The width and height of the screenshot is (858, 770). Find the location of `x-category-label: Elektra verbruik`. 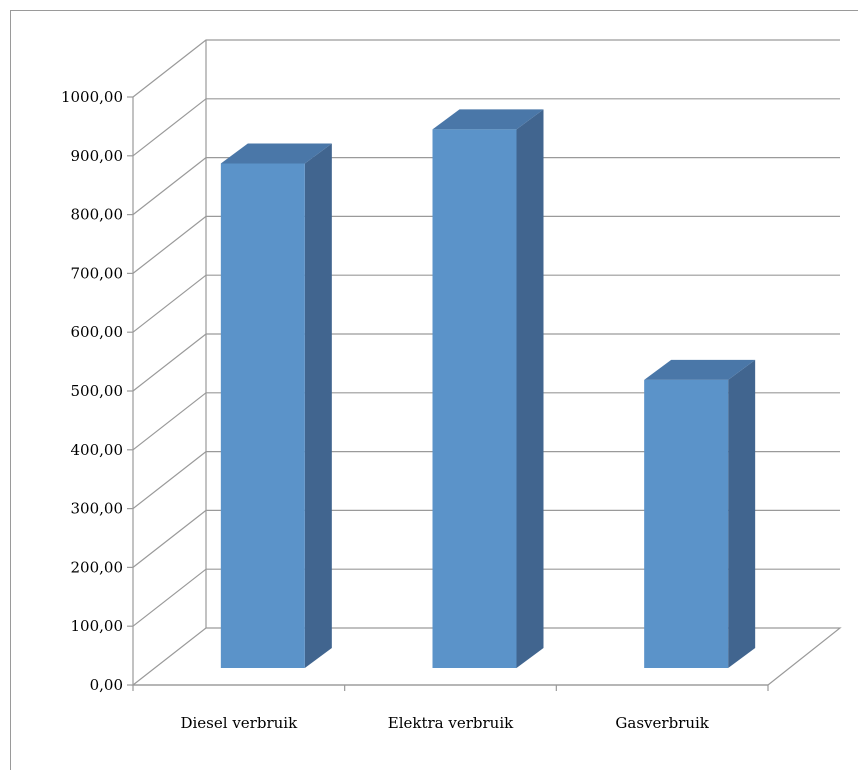

x-category-label: Elektra verbruik is located at coordinates (451, 723).